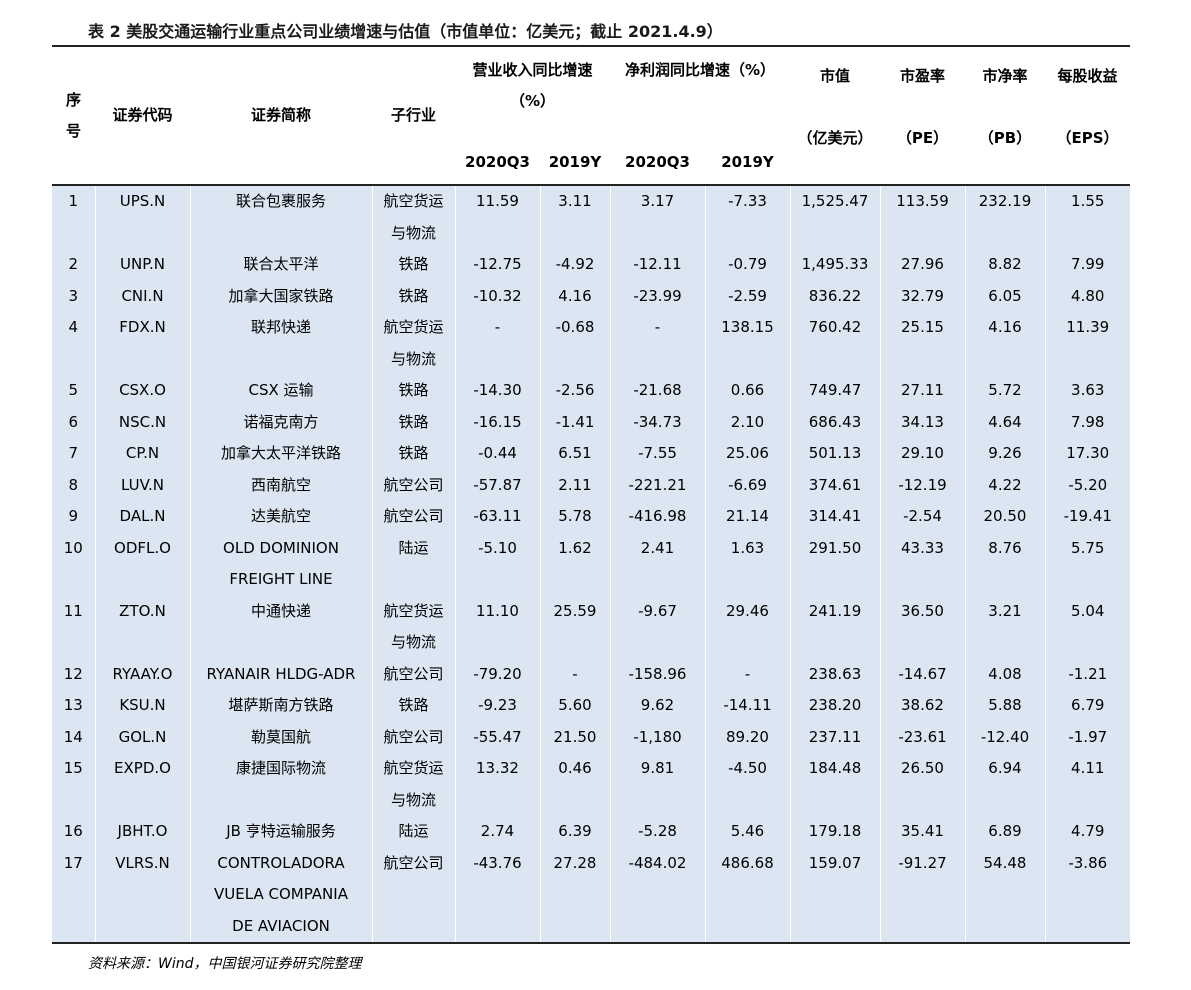 The image size is (1191, 990). Describe the element at coordinates (835, 832) in the screenshot. I see `table-cell: 179.18` at that location.